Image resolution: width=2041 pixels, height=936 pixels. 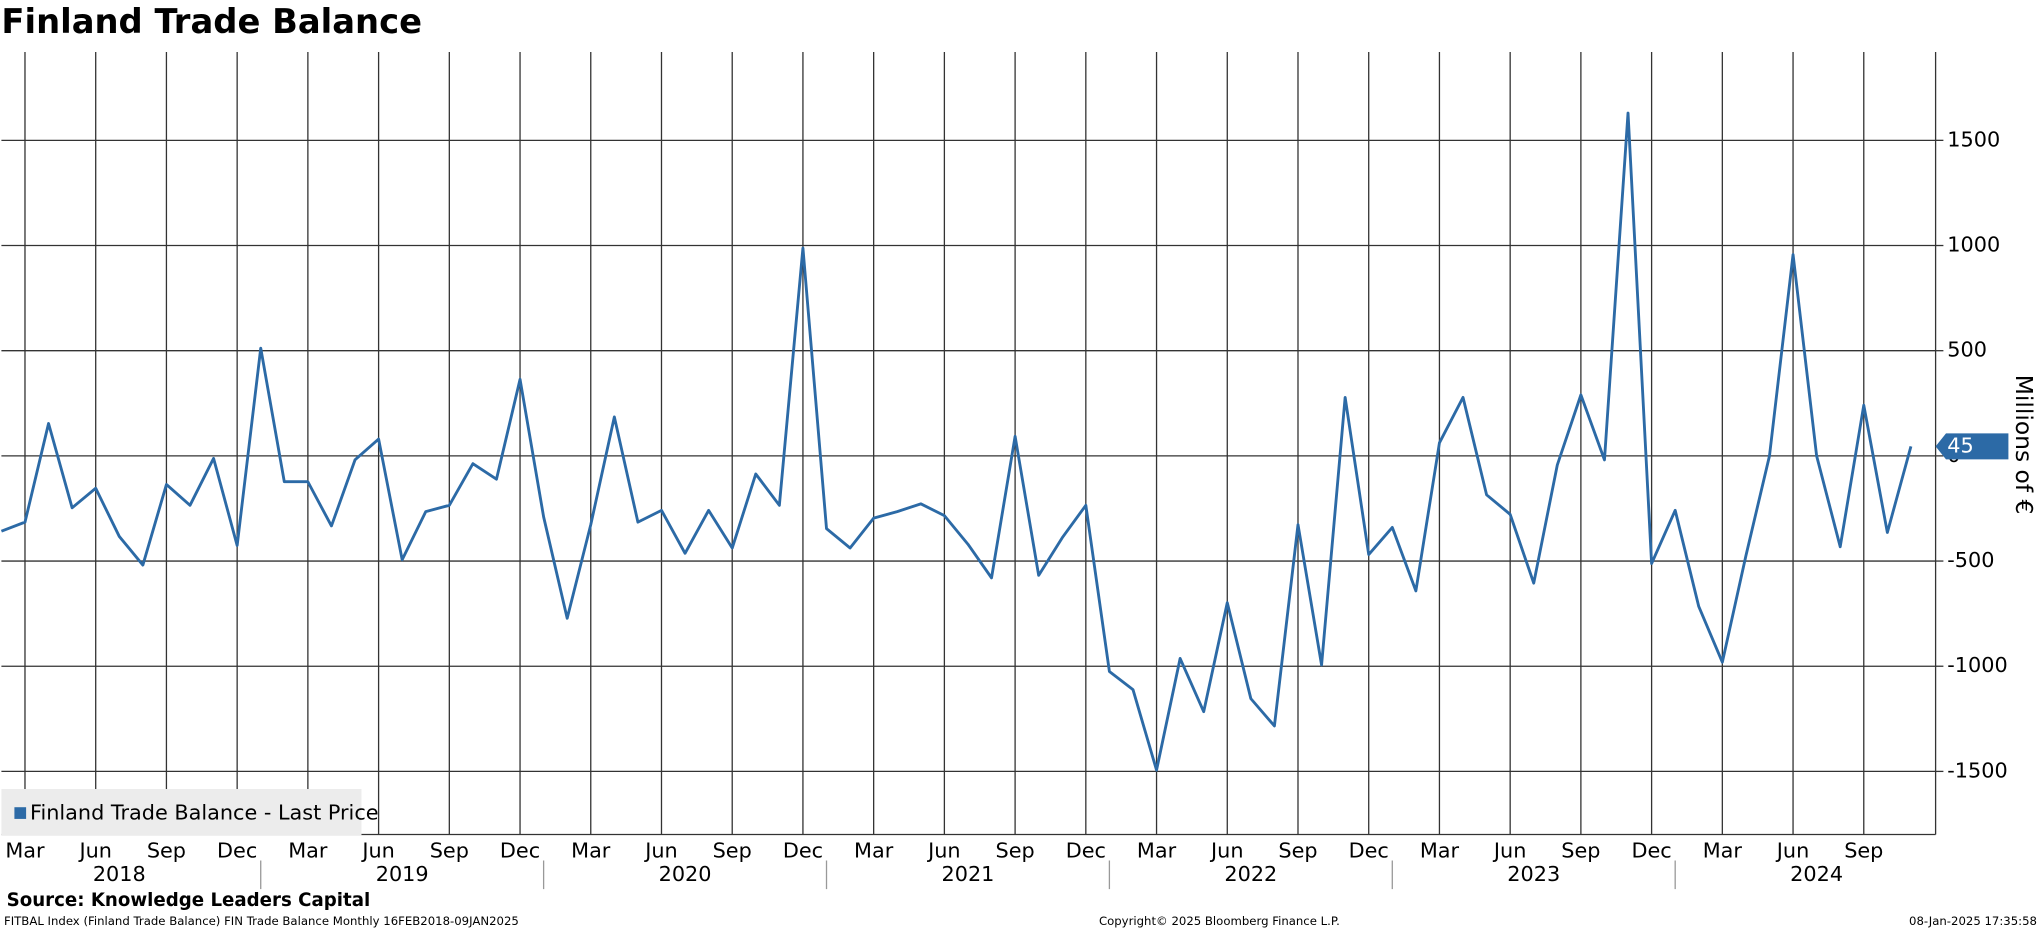 What do you see at coordinates (20, 813) in the screenshot?
I see `legend-swatch` at bounding box center [20, 813].